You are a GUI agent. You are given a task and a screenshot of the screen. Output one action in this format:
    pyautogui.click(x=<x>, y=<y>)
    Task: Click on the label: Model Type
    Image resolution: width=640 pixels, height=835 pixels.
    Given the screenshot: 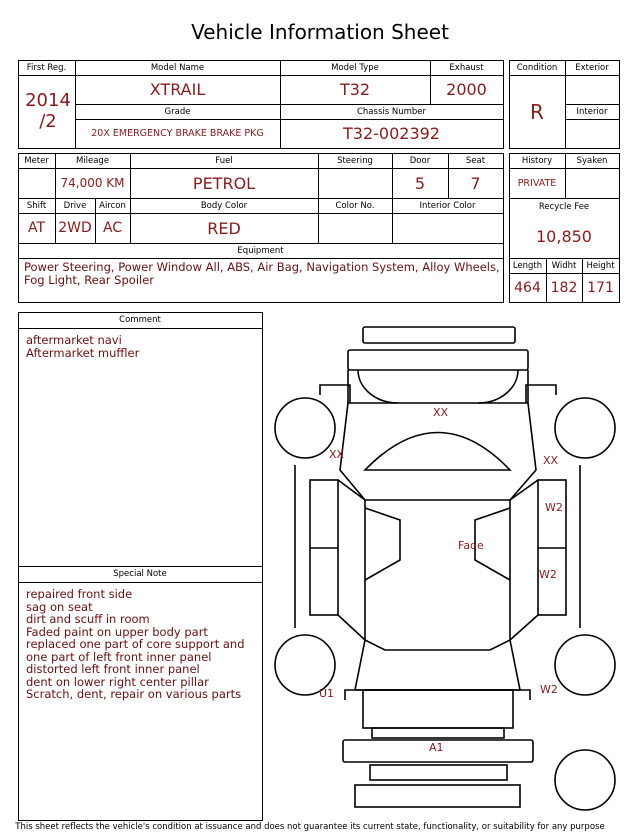 What is the action you would take?
    pyautogui.click(x=355, y=67)
    